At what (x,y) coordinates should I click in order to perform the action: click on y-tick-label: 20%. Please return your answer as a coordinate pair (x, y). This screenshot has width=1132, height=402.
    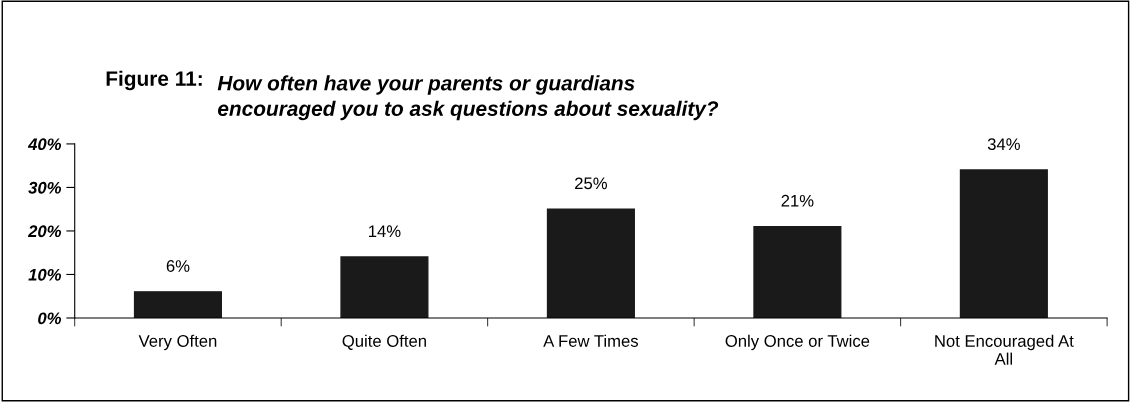
    Looking at the image, I should click on (44, 231).